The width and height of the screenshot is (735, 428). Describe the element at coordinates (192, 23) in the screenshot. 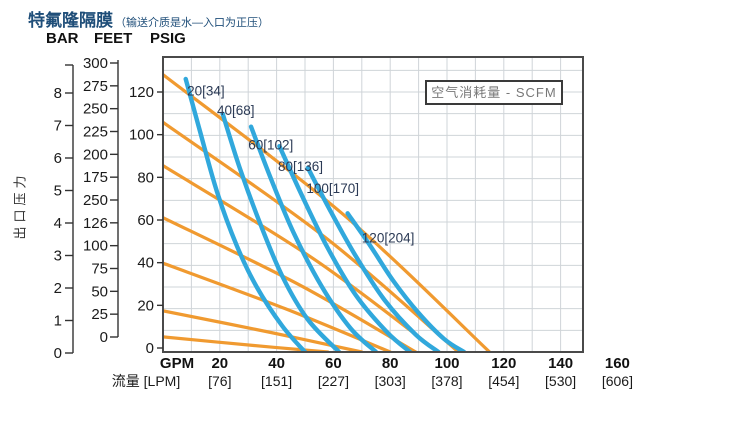

I see `page-title-sub: （输送介质是水—入口为正压）` at that location.